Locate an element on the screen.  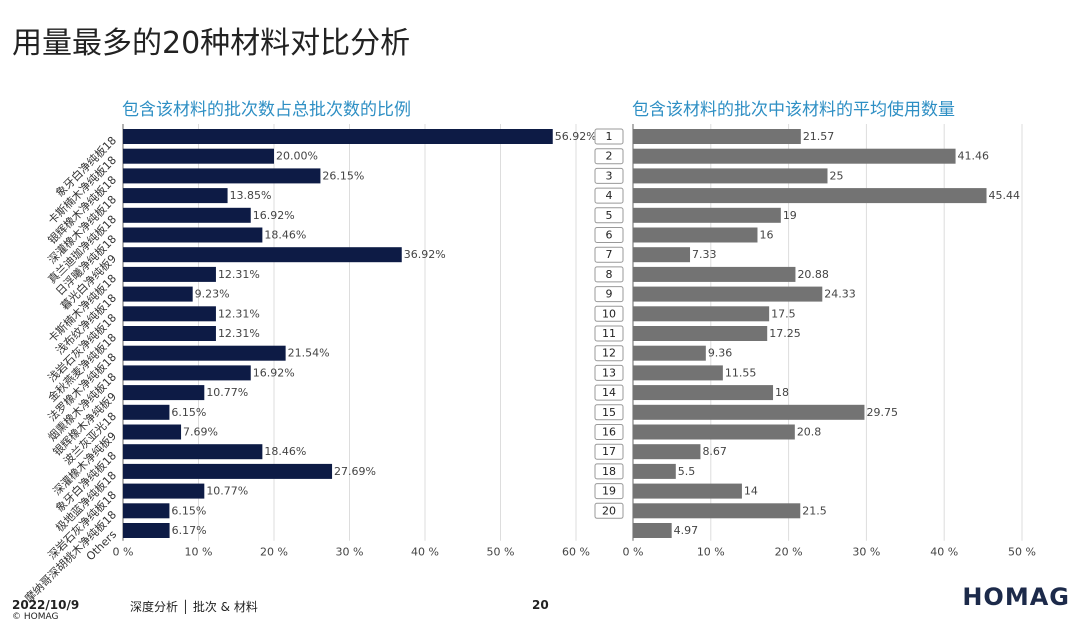
category-label: 9 is located at coordinates (609, 294).